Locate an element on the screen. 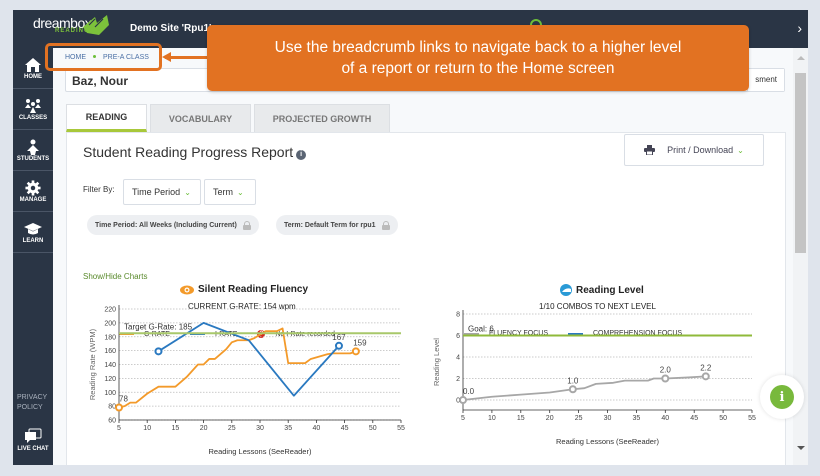  svg-text: 167 is located at coordinates (339, 337).